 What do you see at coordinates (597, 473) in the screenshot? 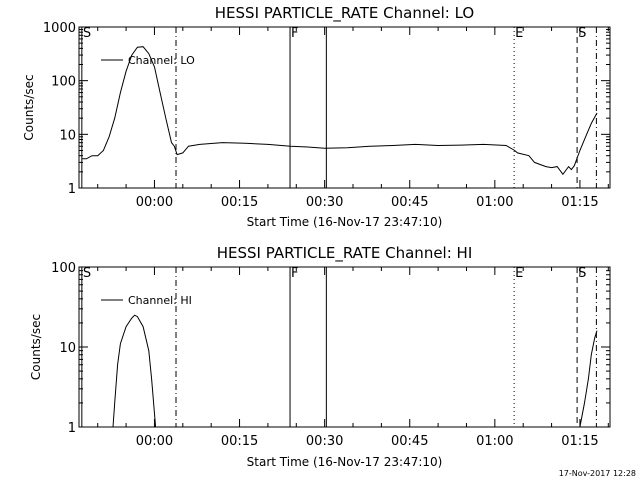
I see `footer-timestamp: 17-Nov-2017 12:28` at bounding box center [597, 473].